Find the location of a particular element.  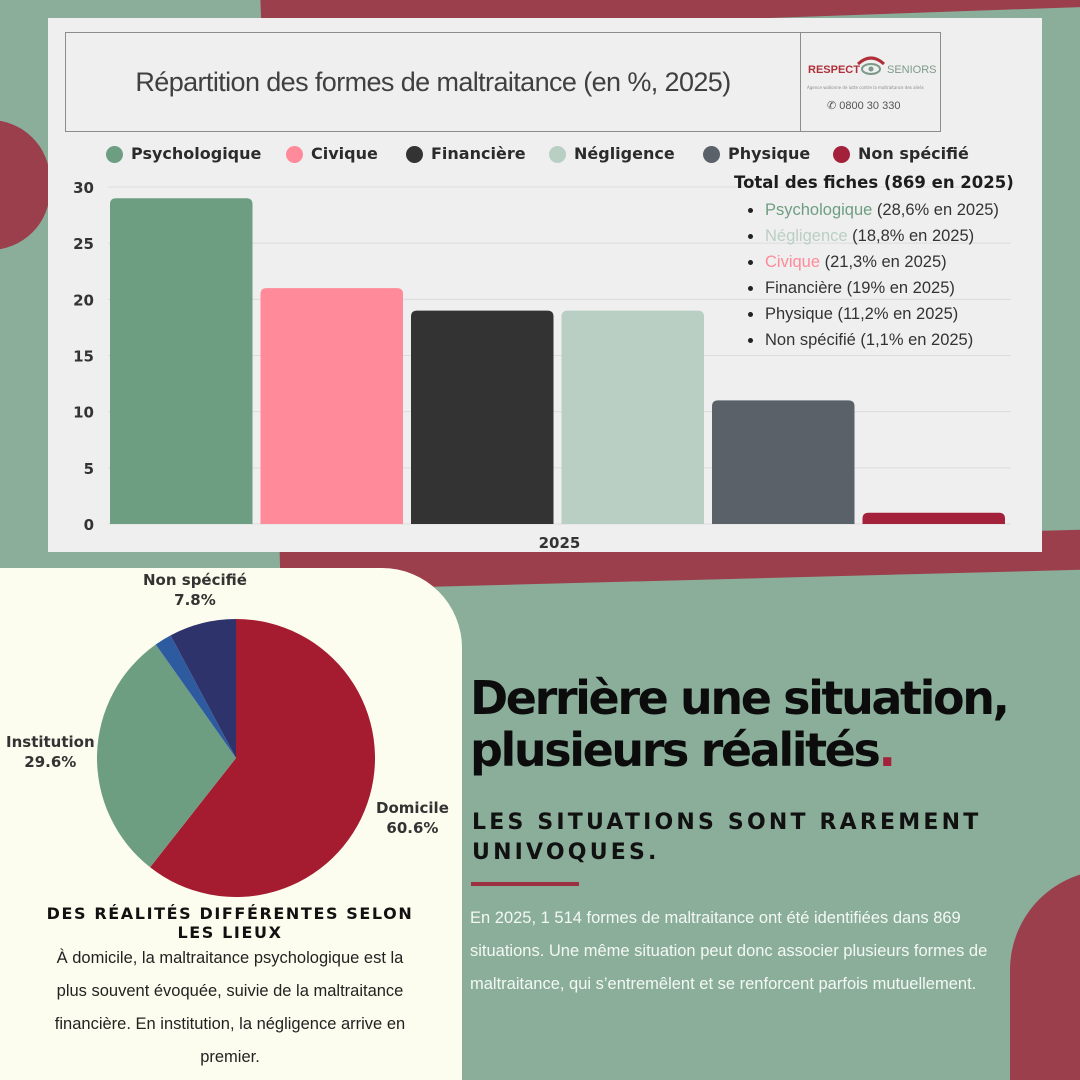

pie-slice-institution is located at coordinates (167, 756).